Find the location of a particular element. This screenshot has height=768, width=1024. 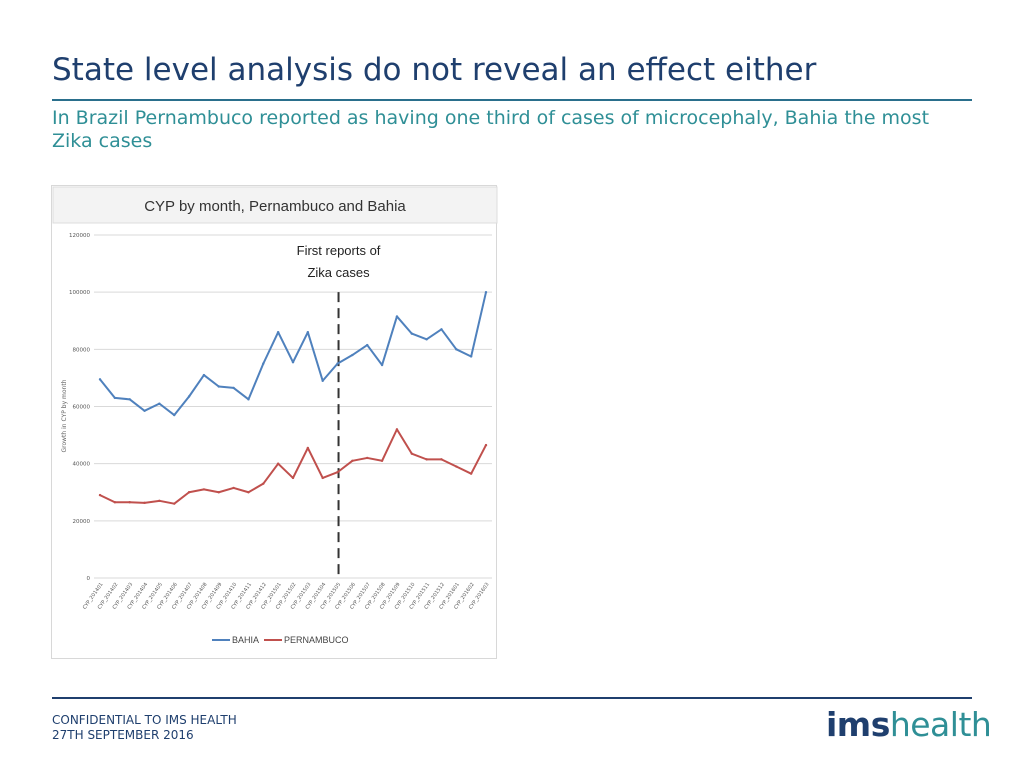

logo-ims: ims is located at coordinates (858, 724).